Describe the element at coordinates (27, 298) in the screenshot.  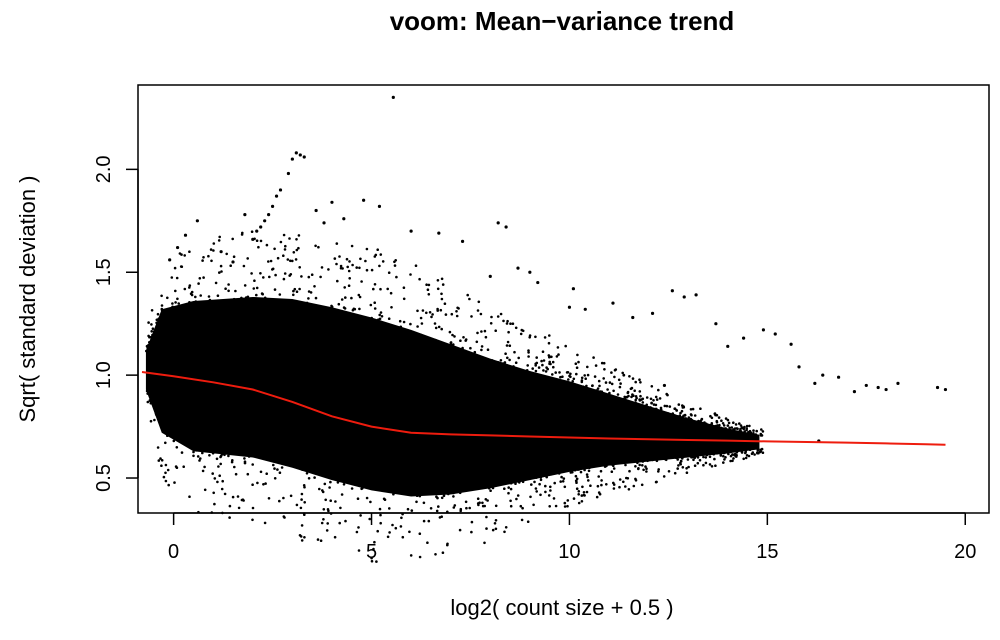
I see `y-axis-label: Sqrt( standard deviation )` at that location.